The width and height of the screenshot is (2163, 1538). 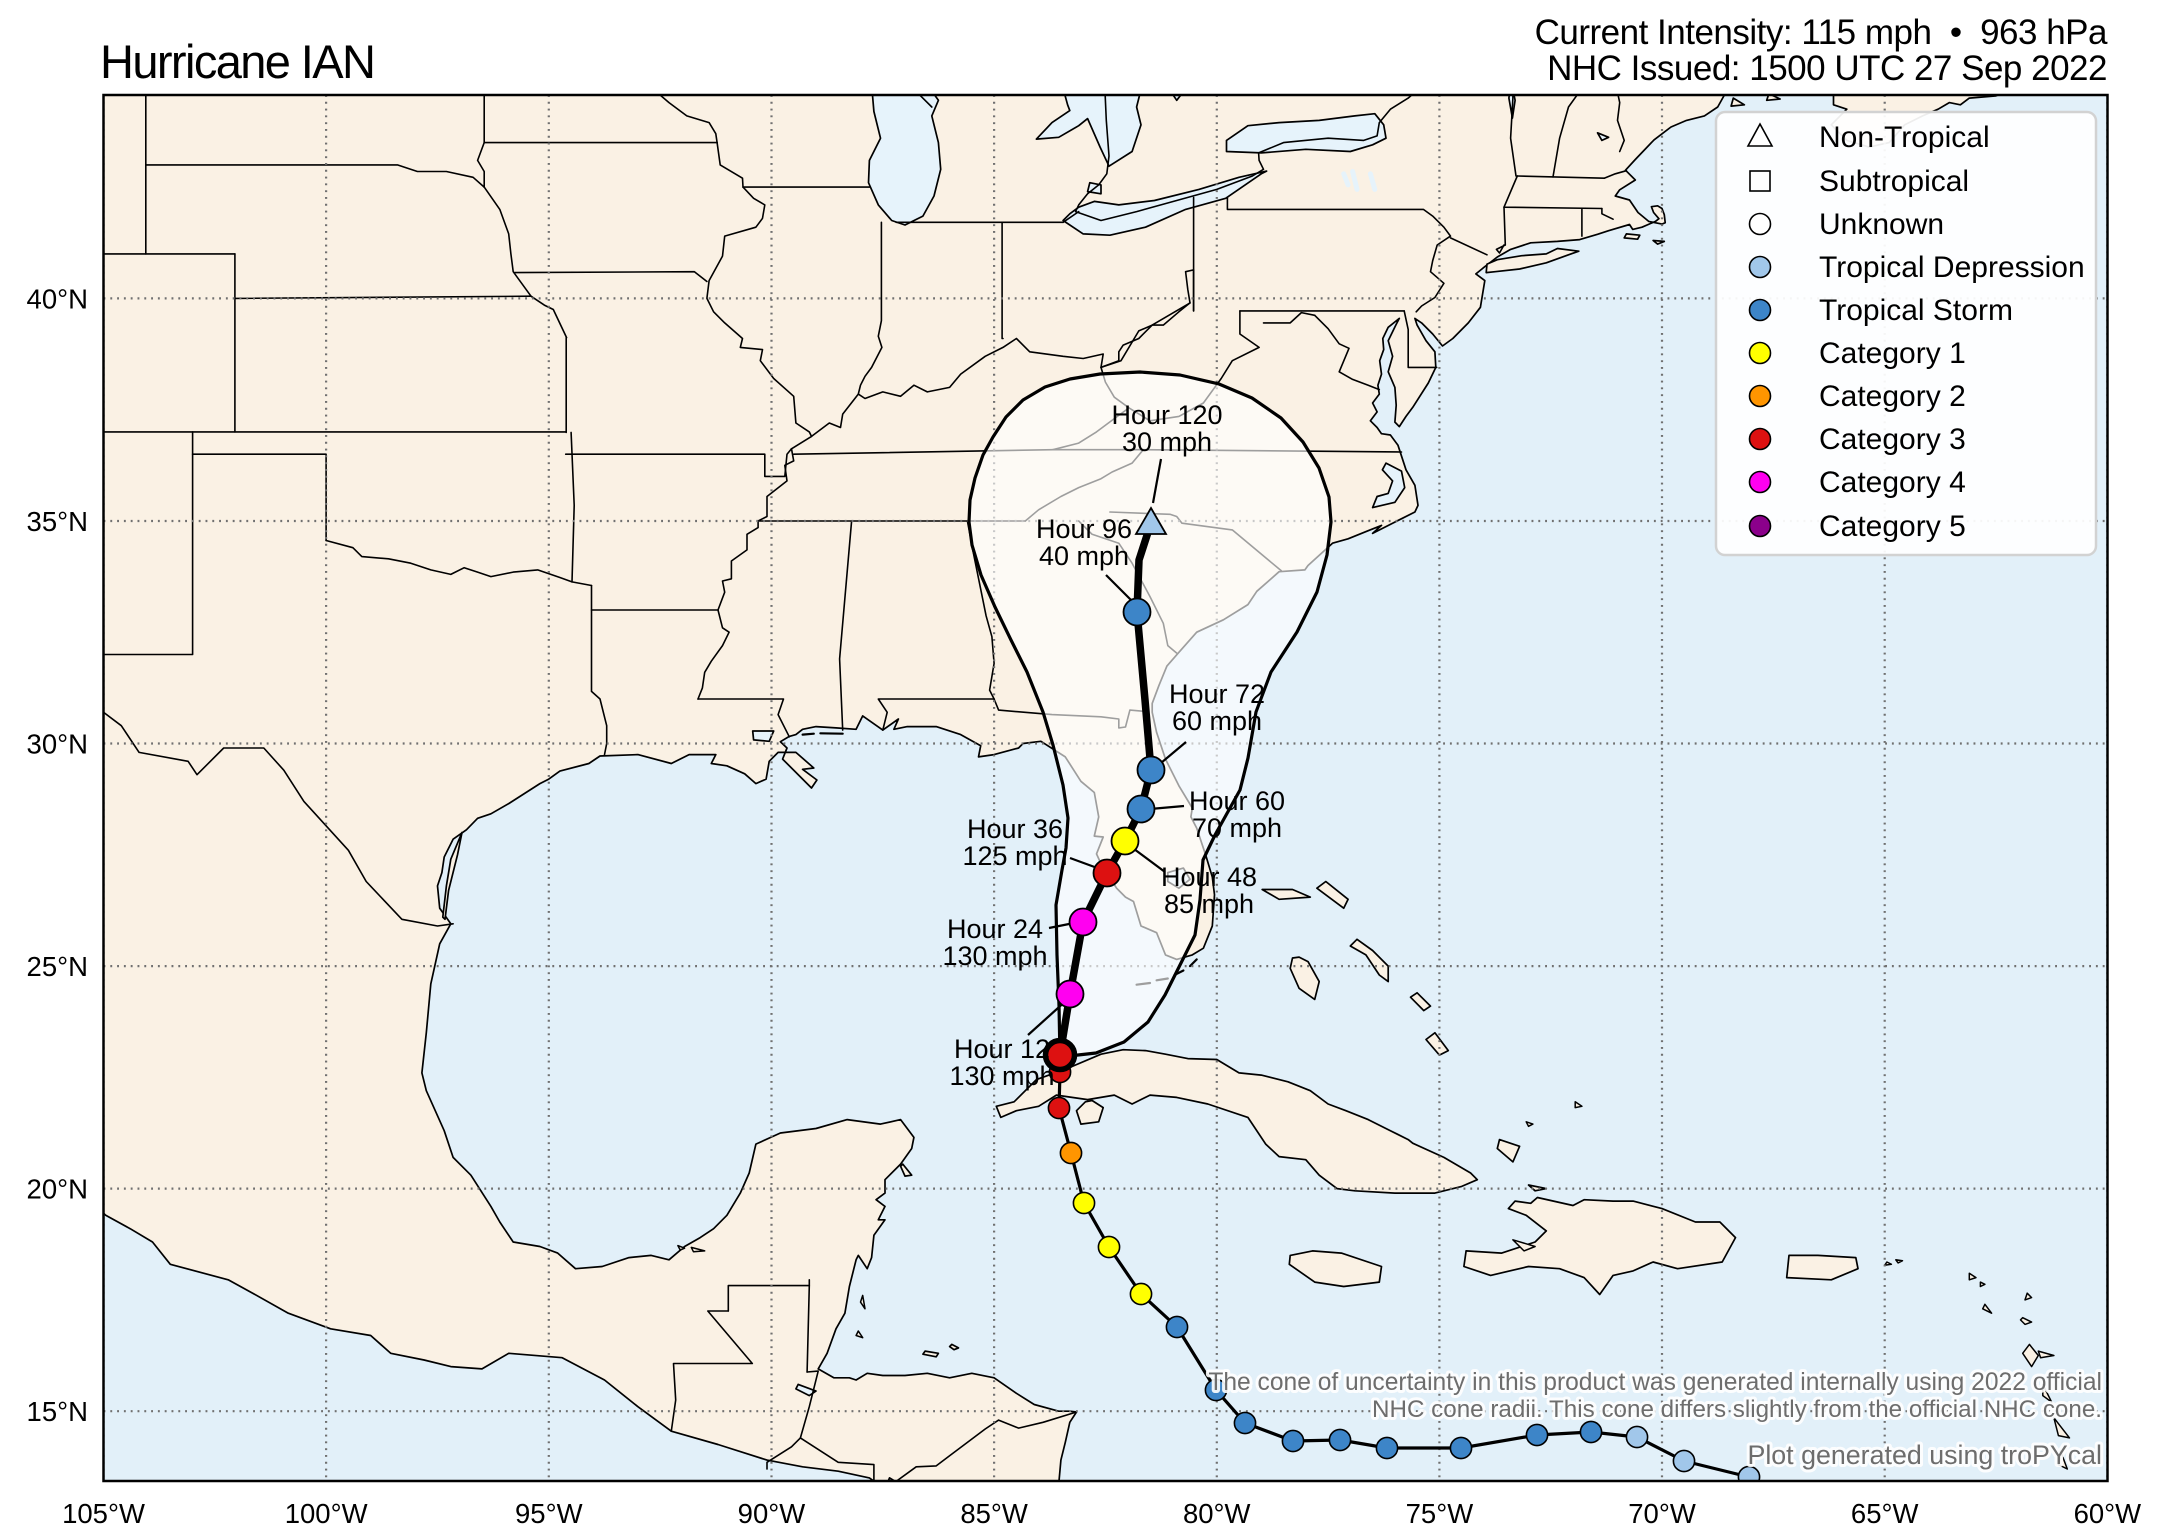 What do you see at coordinates (1209, 904) in the screenshot?
I see `svg-text: 85 mph` at bounding box center [1209, 904].